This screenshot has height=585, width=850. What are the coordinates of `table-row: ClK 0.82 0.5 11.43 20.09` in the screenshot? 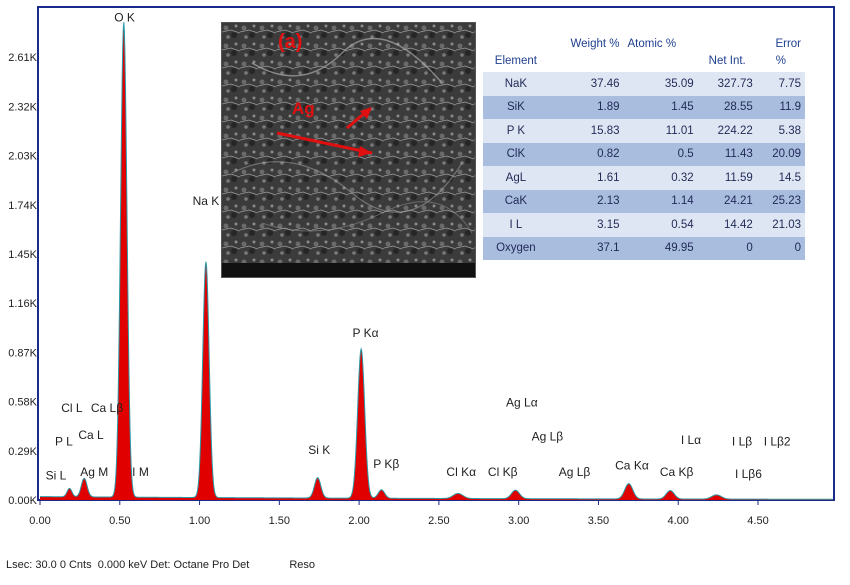 It's located at (644, 154).